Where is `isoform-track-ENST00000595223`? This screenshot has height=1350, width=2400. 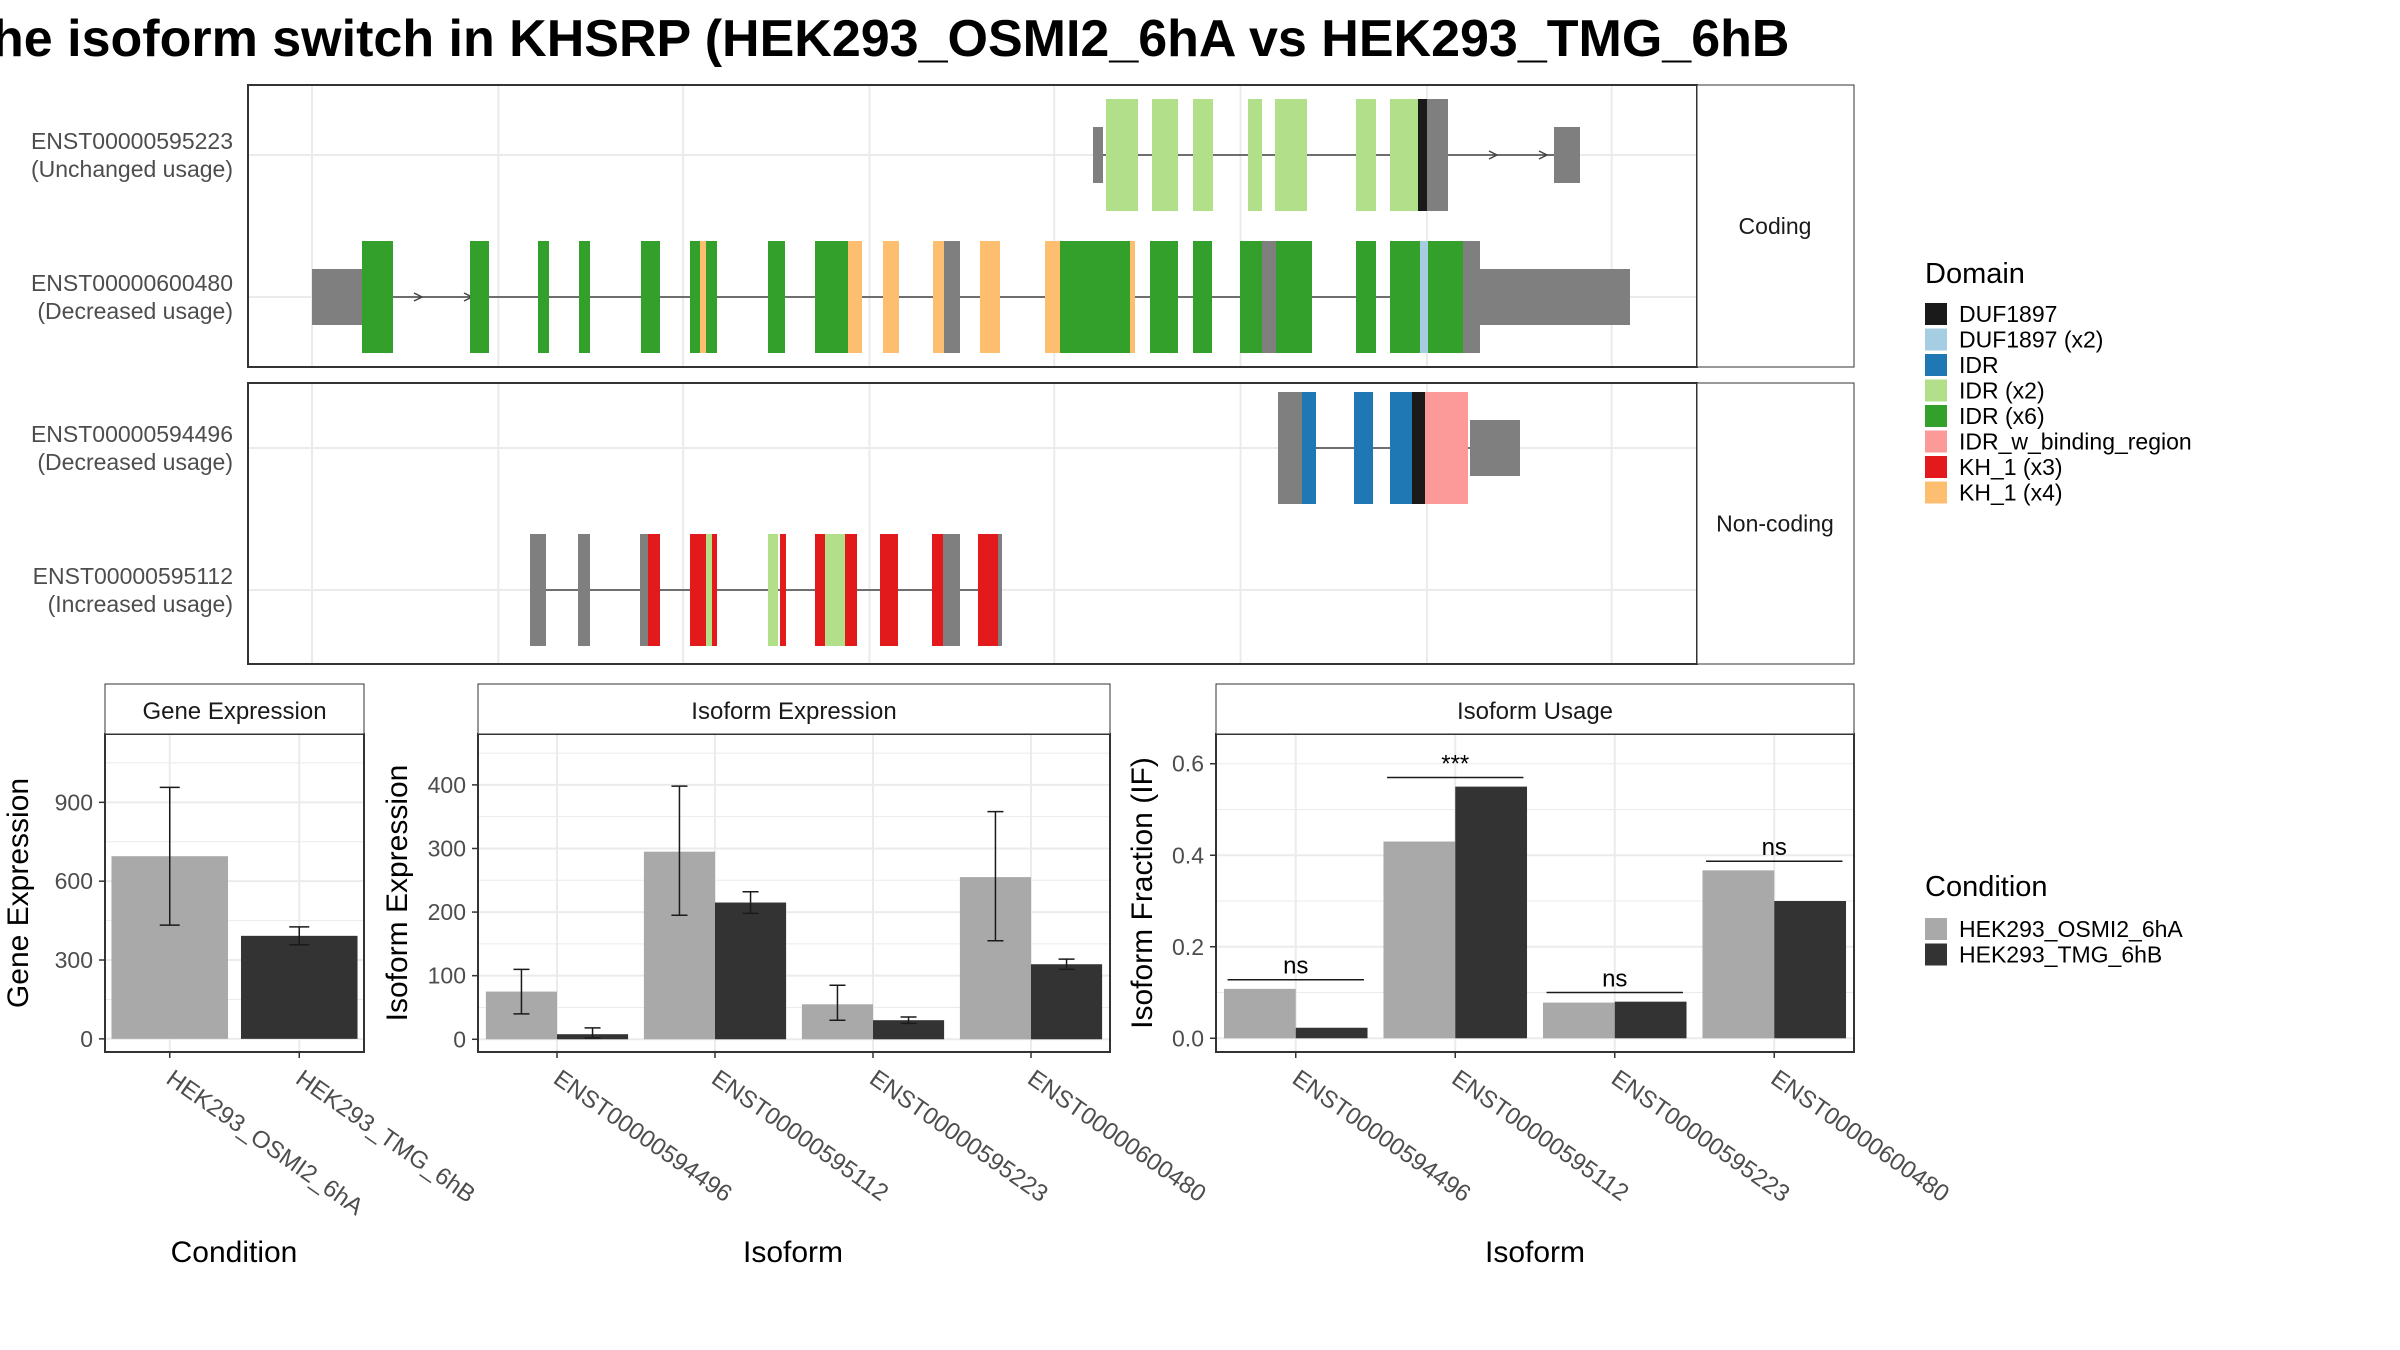
isoform-track-ENST00000595223 is located at coordinates (1336, 155).